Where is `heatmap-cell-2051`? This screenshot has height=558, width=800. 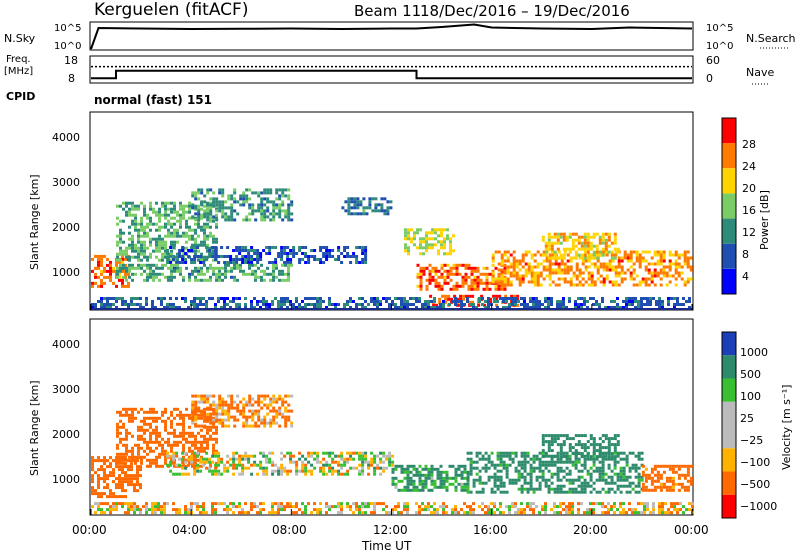 heatmap-cell-2051 is located at coordinates (146, 304).